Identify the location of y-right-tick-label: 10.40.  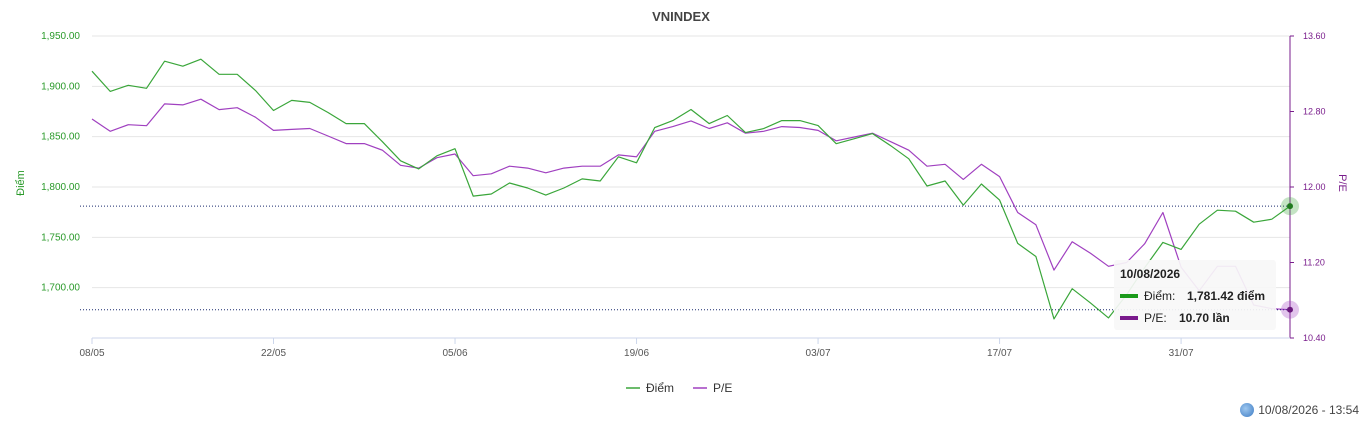
(1314, 338).